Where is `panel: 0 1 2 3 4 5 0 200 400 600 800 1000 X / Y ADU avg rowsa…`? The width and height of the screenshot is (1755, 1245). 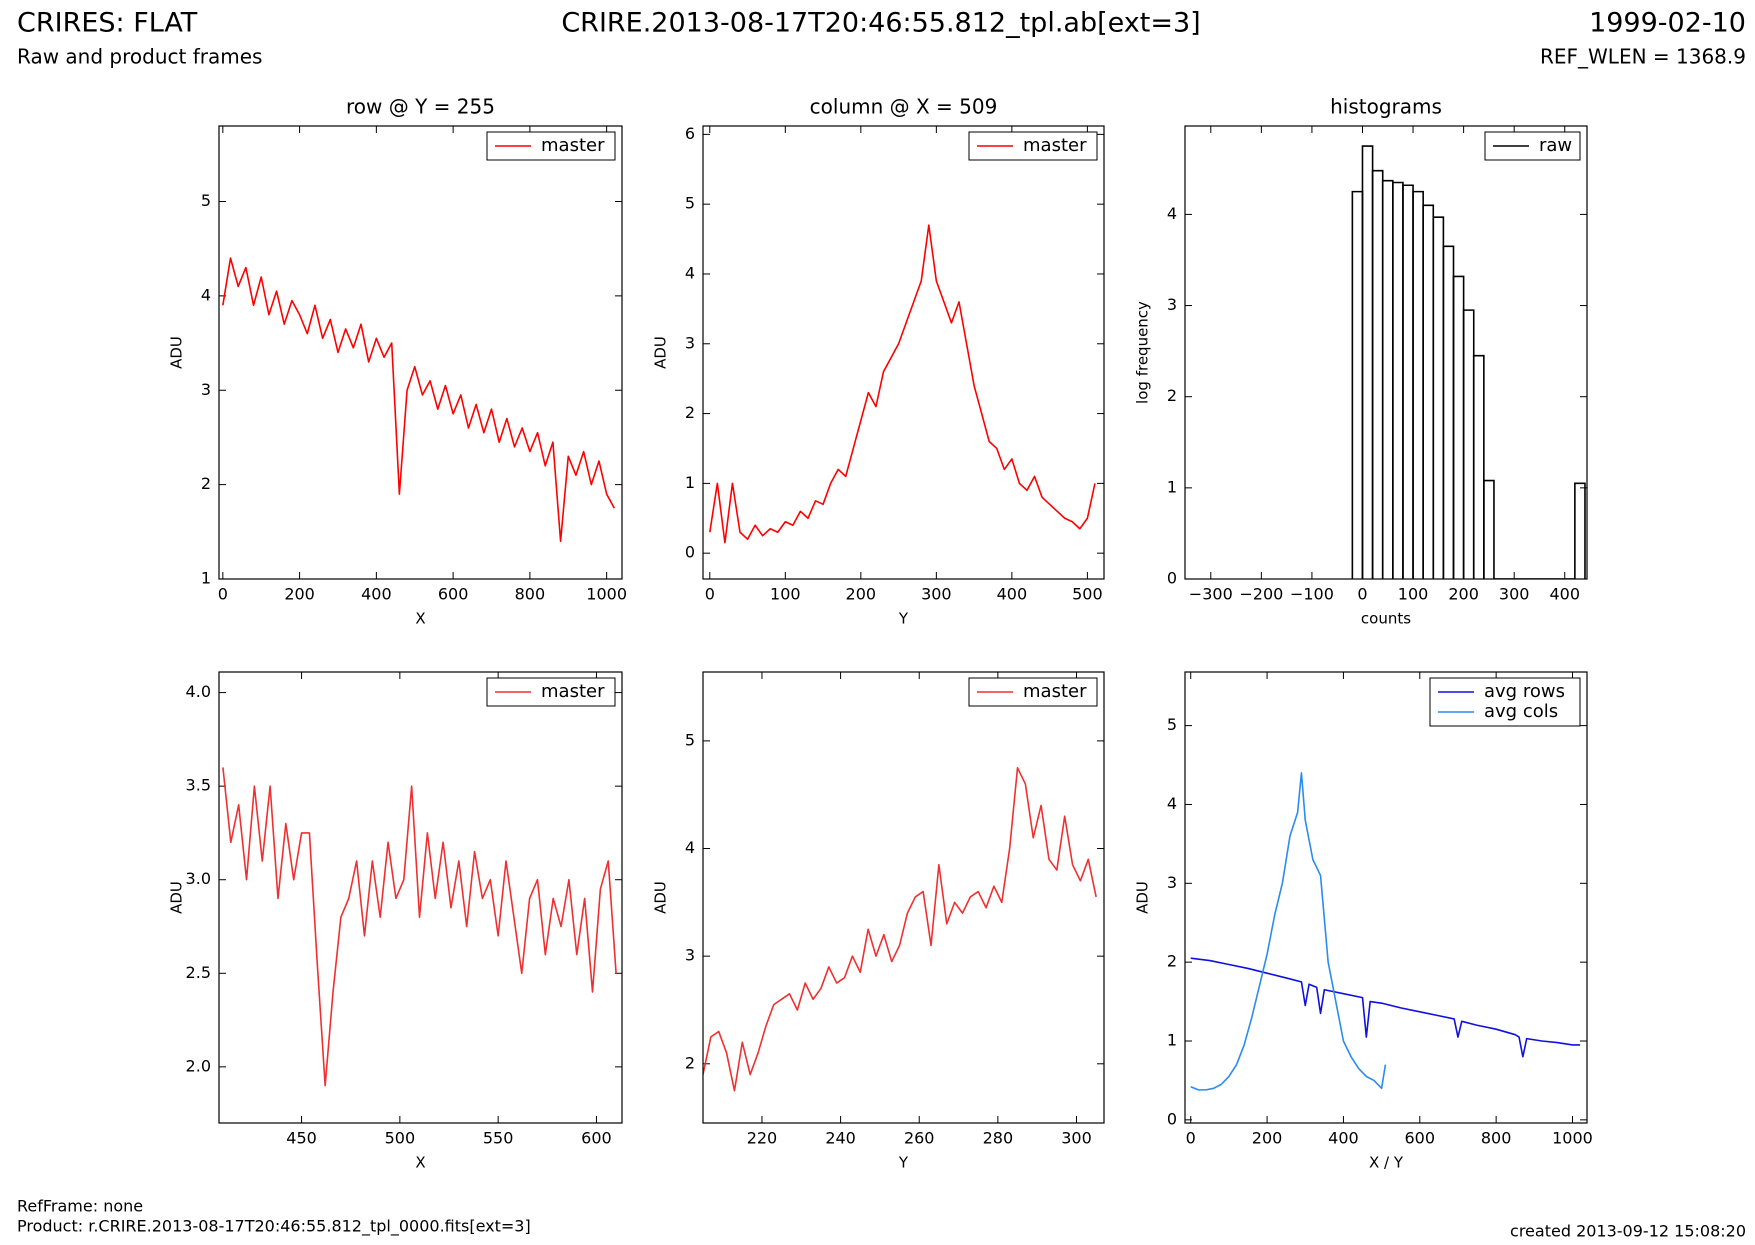
panel: 0 1 2 3 4 5 0 200 400 600 800 1000 X / Y ADU avg rowsa… is located at coordinates (1363, 921).